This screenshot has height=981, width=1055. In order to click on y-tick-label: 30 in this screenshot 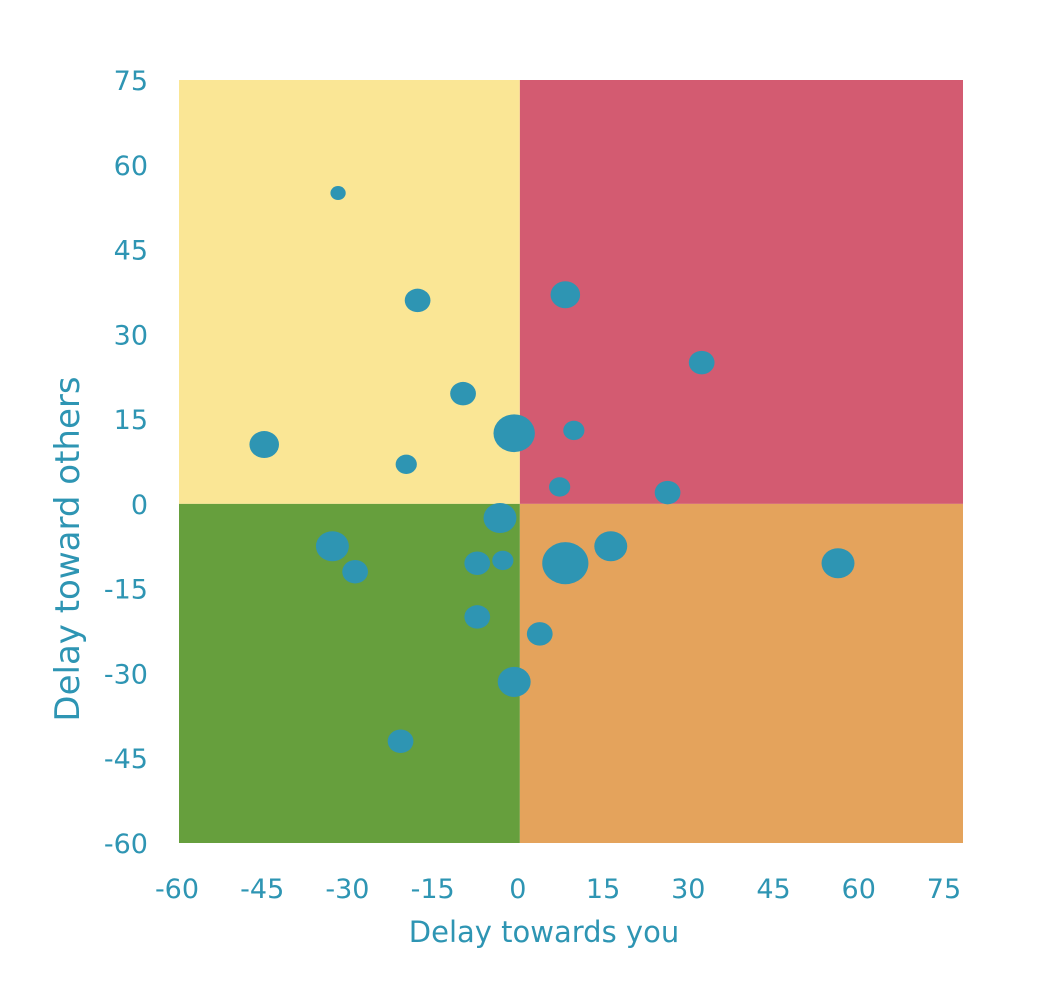, I will do `click(131, 335)`.